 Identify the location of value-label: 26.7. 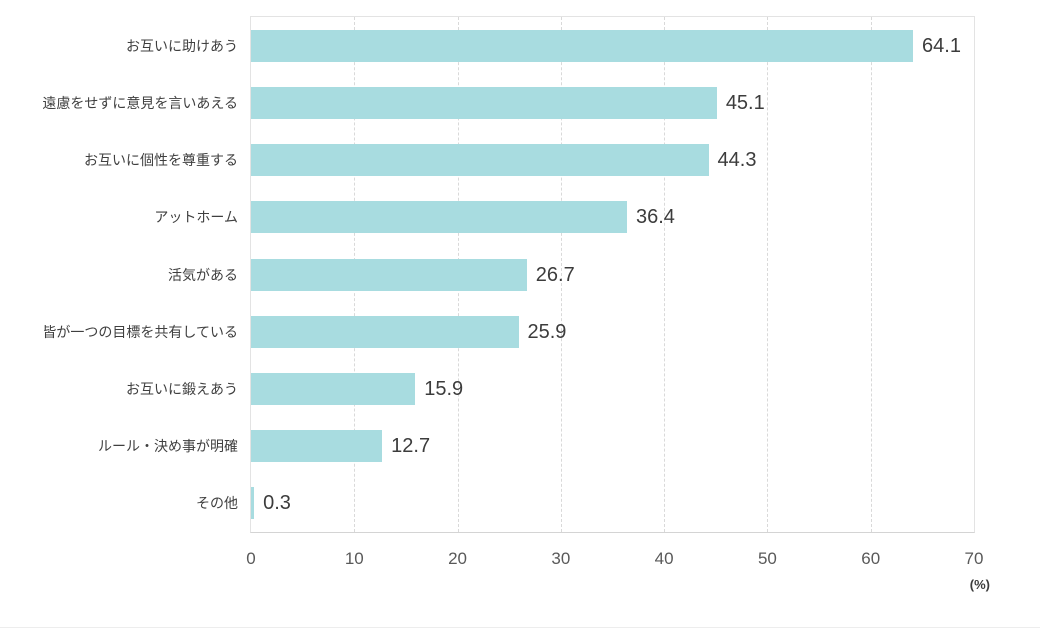
(555, 274).